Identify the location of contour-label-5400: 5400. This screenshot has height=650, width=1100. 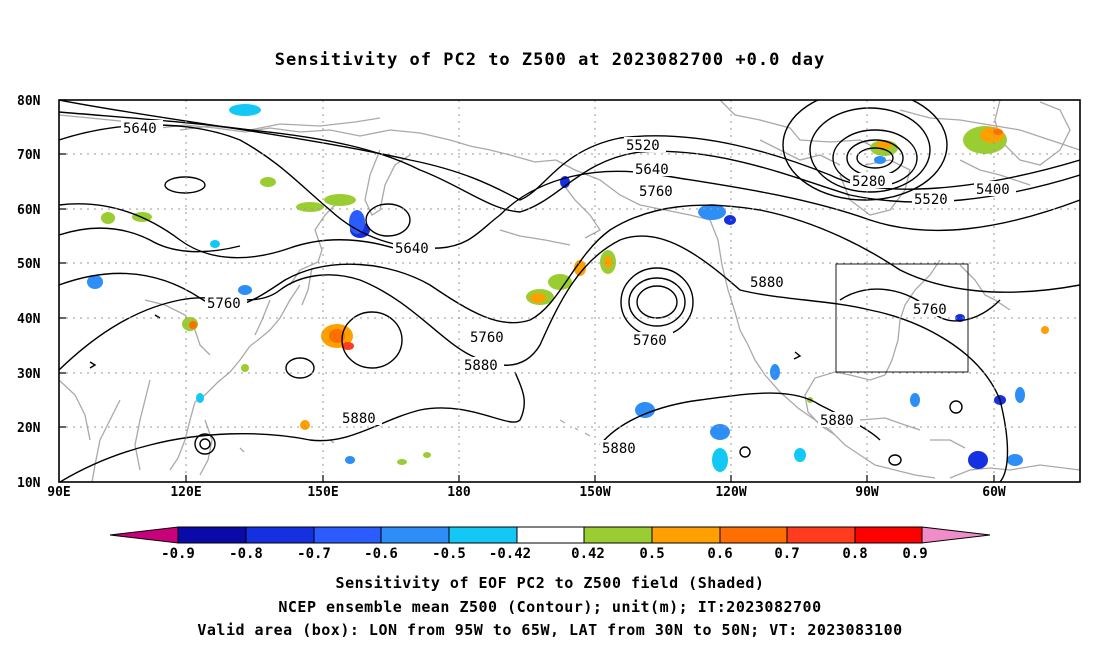
(993, 190).